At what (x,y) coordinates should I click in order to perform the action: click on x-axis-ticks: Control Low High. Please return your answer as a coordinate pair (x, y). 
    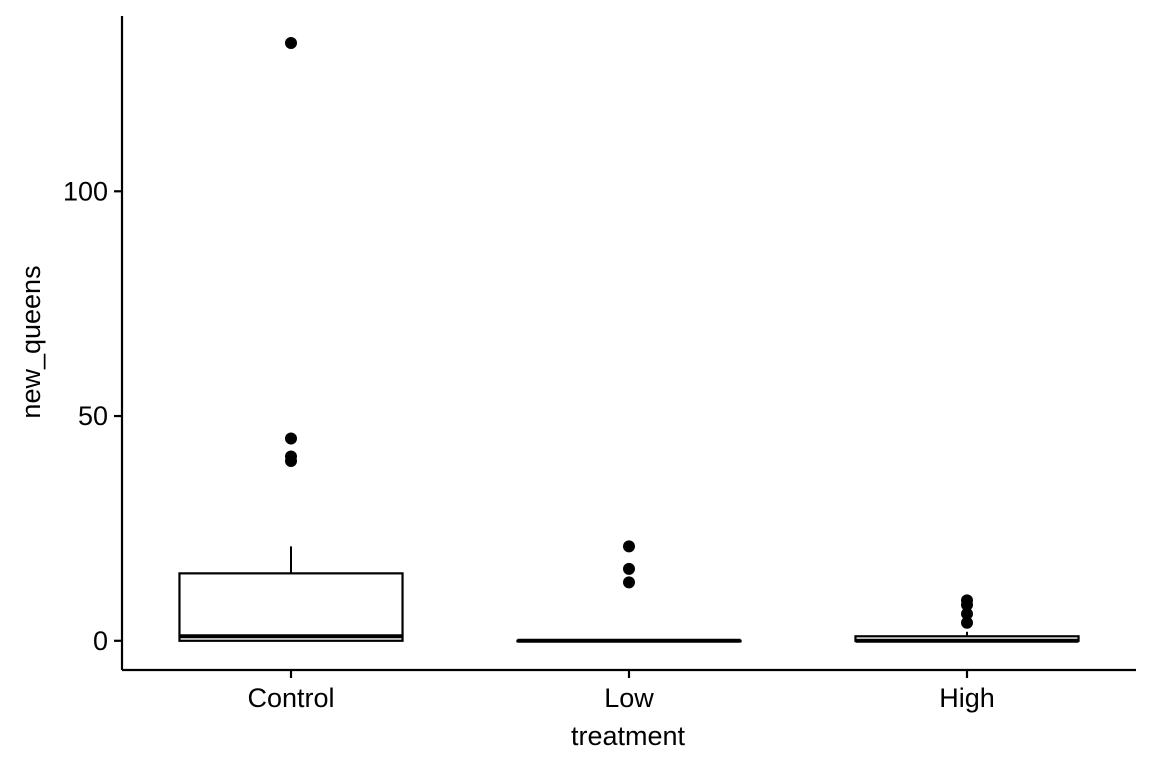
    Looking at the image, I should click on (621, 691).